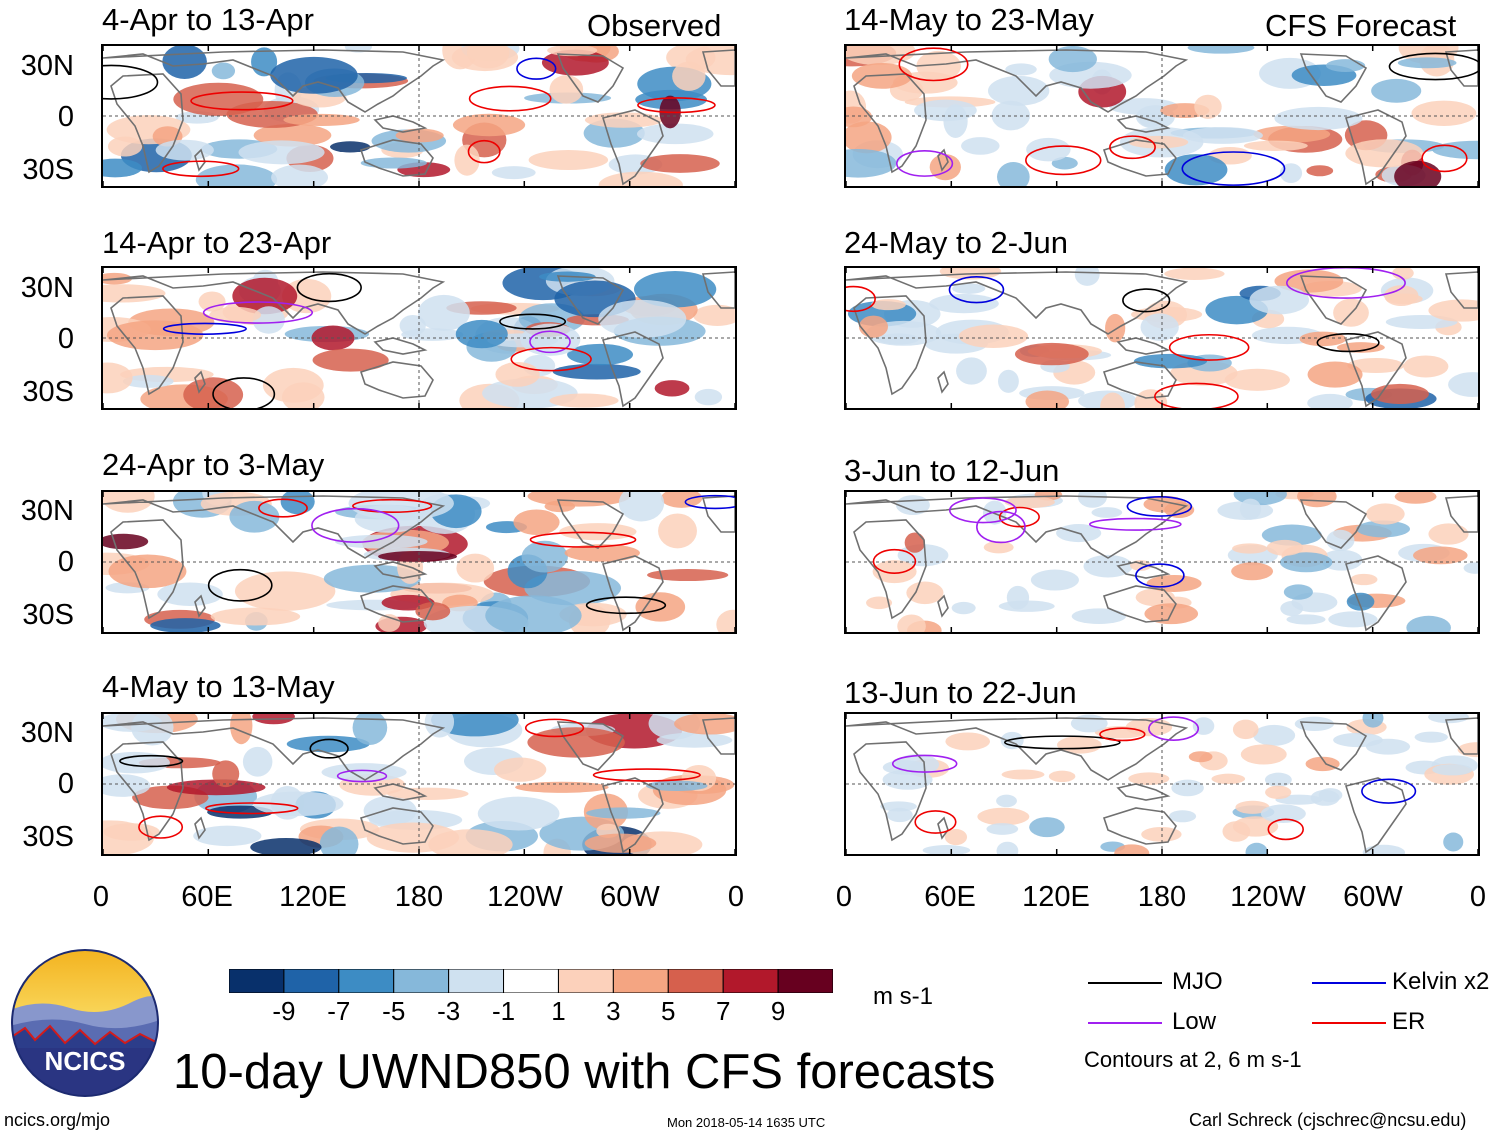 The width and height of the screenshot is (1510, 1137). I want to click on y-tick-30s-3: 30S, so click(48, 615).